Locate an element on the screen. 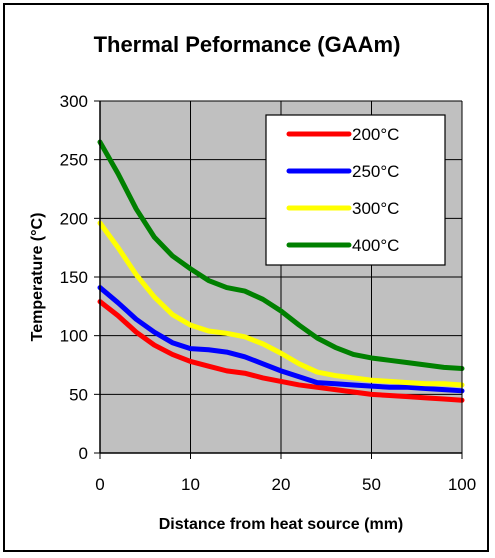 This screenshot has width=495, height=558. legend-label: 250°C is located at coordinates (375, 171).